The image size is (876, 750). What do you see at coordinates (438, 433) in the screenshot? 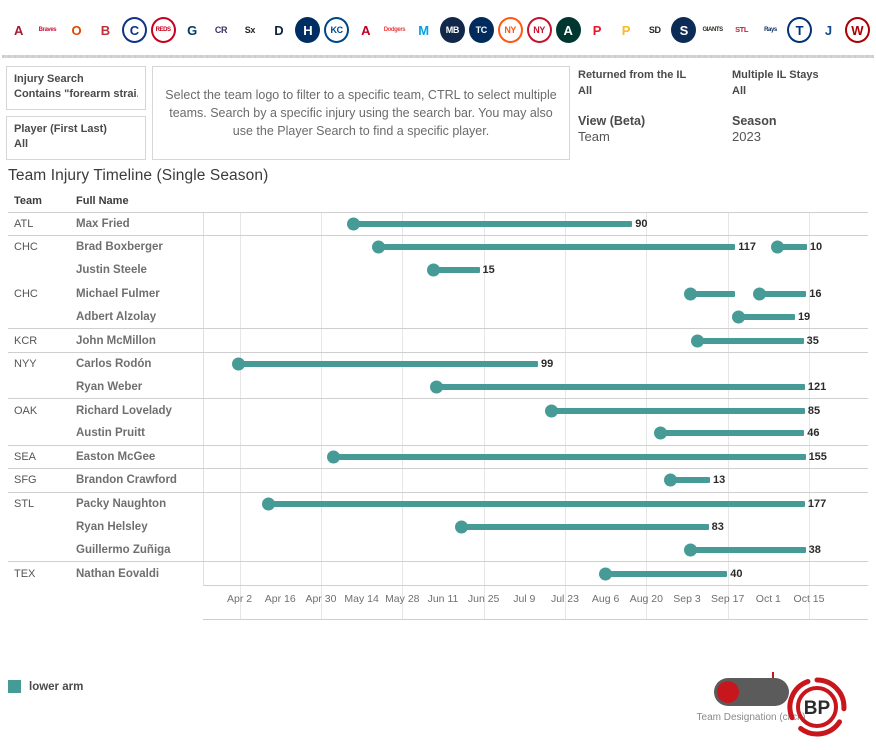
I see `table-row: Austin Pruitt 46` at bounding box center [438, 433].